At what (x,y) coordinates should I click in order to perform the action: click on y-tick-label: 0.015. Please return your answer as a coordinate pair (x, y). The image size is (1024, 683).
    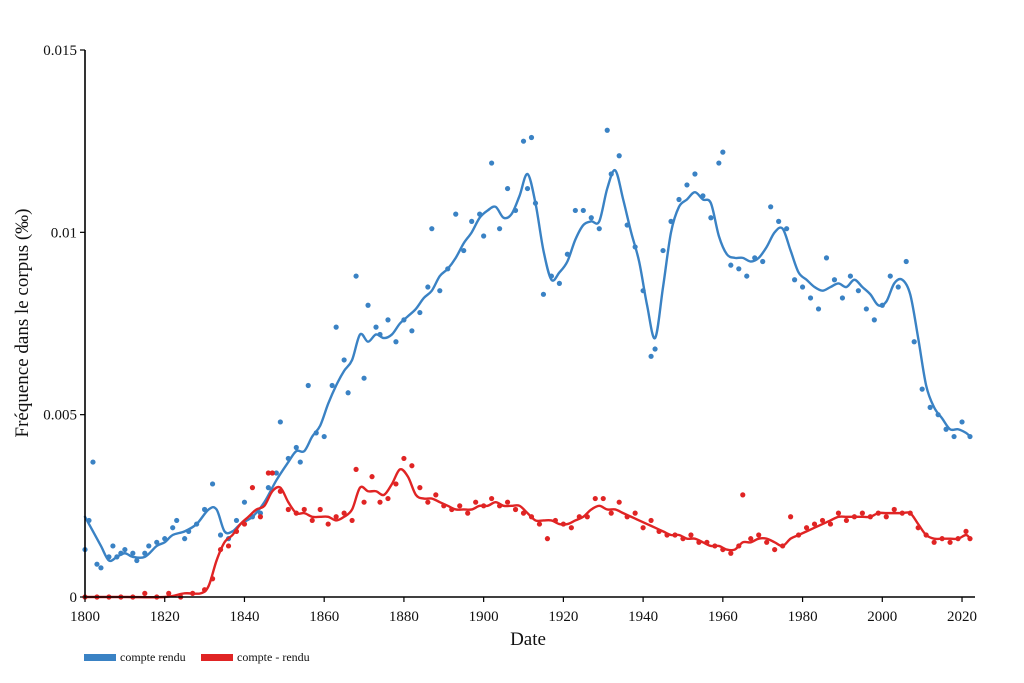
    Looking at the image, I should click on (60, 51).